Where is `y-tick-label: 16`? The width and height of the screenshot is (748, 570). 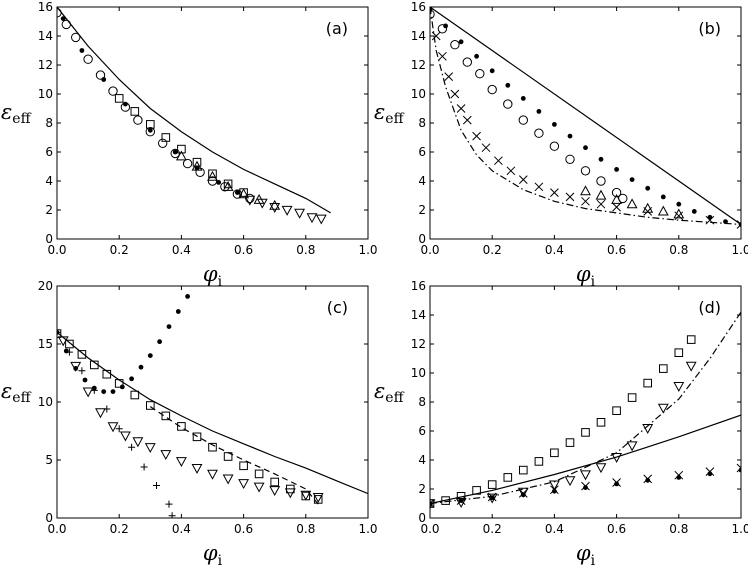
y-tick-label: 16 is located at coordinates (418, 286).